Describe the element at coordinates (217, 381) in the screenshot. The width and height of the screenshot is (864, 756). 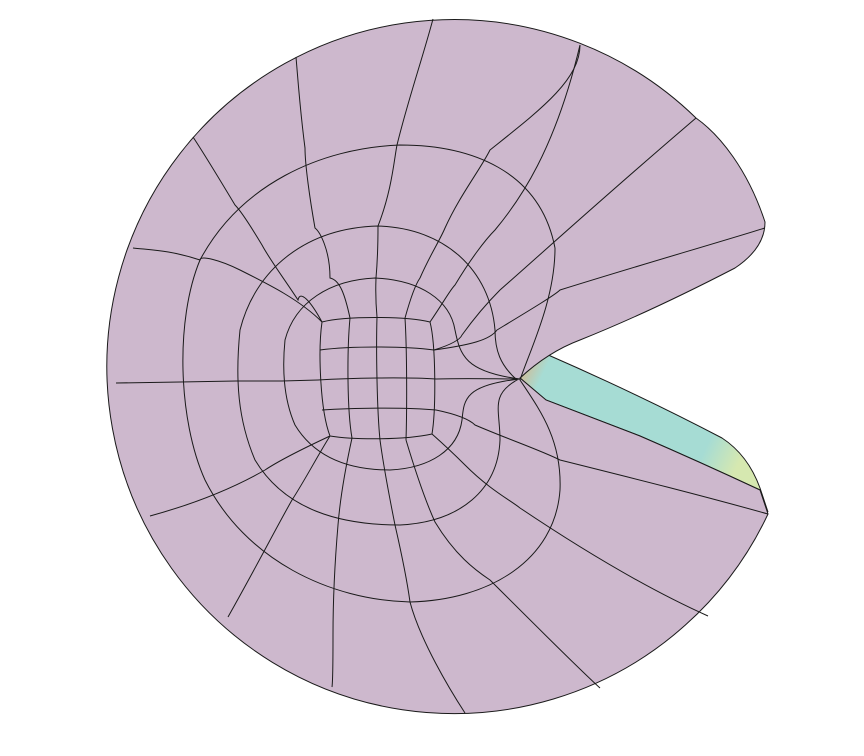
I see `radial-w` at that location.